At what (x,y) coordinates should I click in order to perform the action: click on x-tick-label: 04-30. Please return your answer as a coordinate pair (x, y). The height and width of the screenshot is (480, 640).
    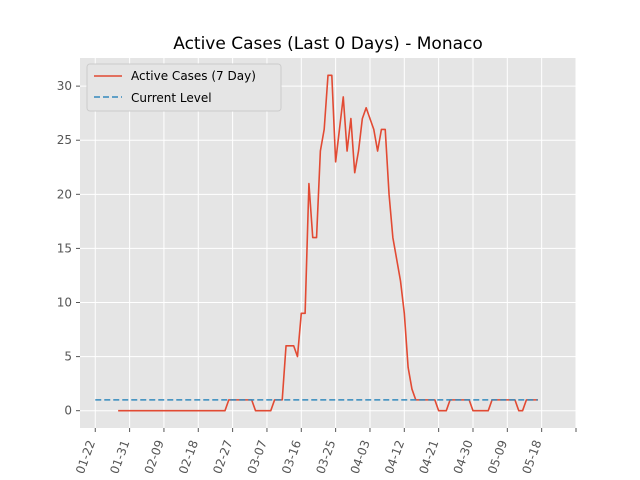
    Looking at the image, I should click on (463, 457).